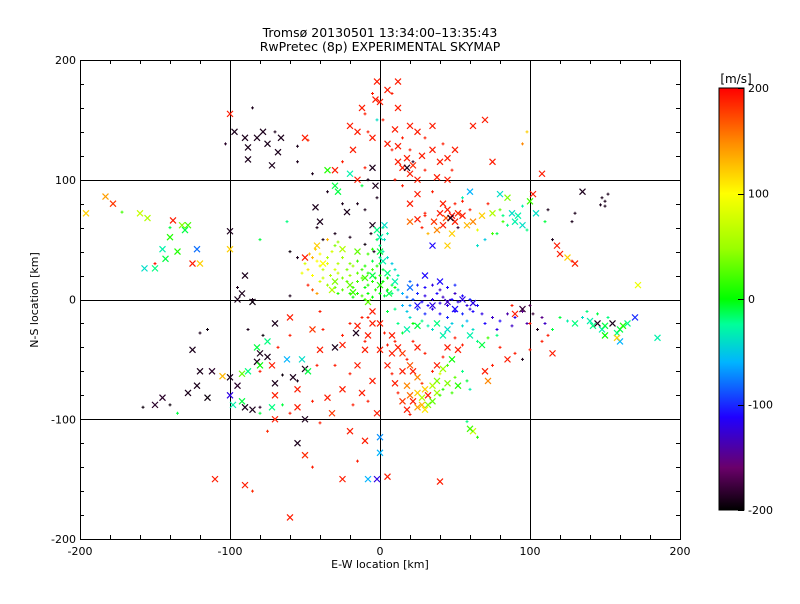 This screenshot has width=800, height=604. I want to click on chart-title: Tromsø 20130501 13:34:00–13:35:43, so click(380, 32).